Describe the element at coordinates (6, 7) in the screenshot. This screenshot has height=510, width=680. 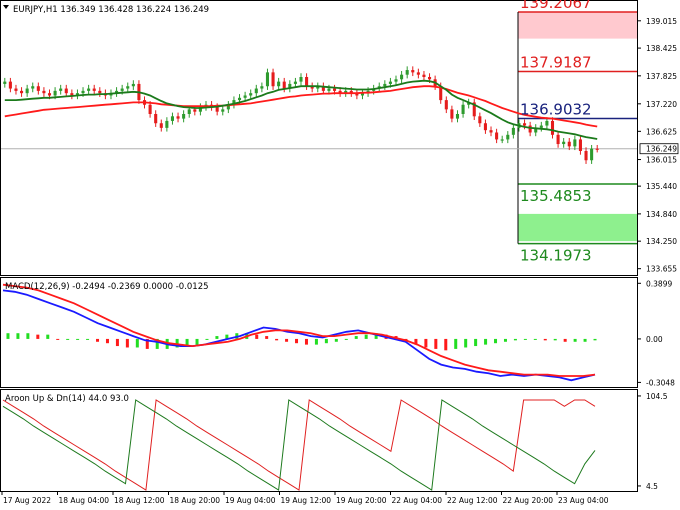
I see `collapse-triangle-icon` at that location.